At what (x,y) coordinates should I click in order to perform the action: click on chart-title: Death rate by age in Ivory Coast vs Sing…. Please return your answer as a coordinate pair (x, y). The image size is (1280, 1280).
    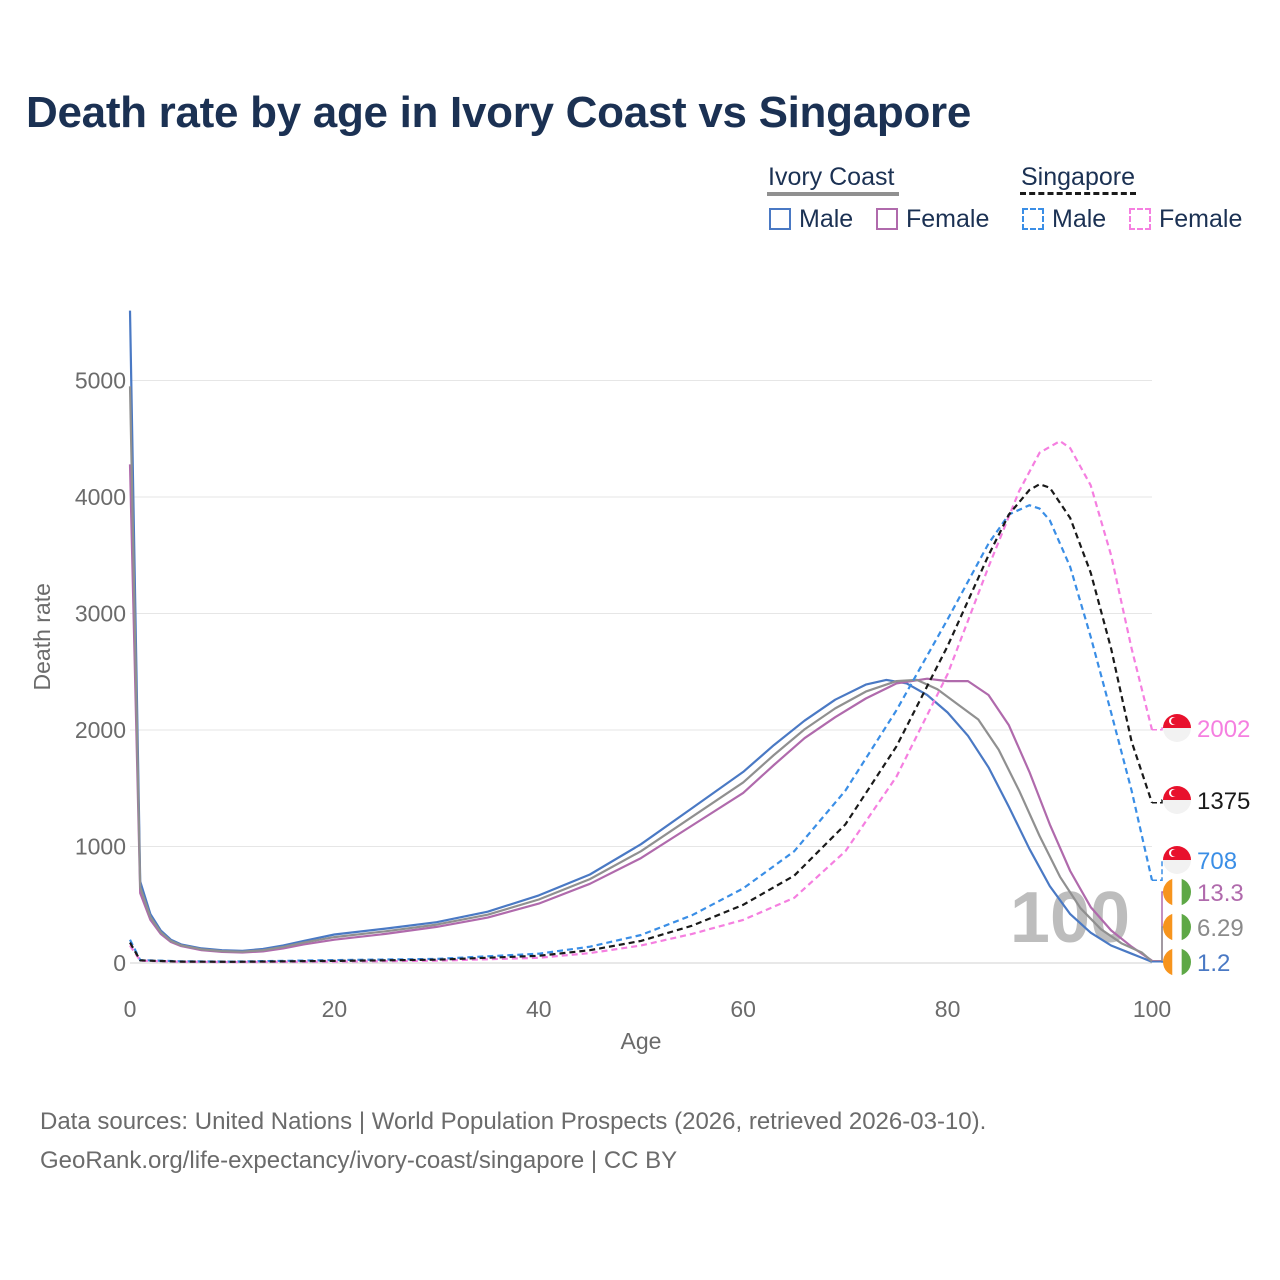
    Looking at the image, I should click on (499, 112).